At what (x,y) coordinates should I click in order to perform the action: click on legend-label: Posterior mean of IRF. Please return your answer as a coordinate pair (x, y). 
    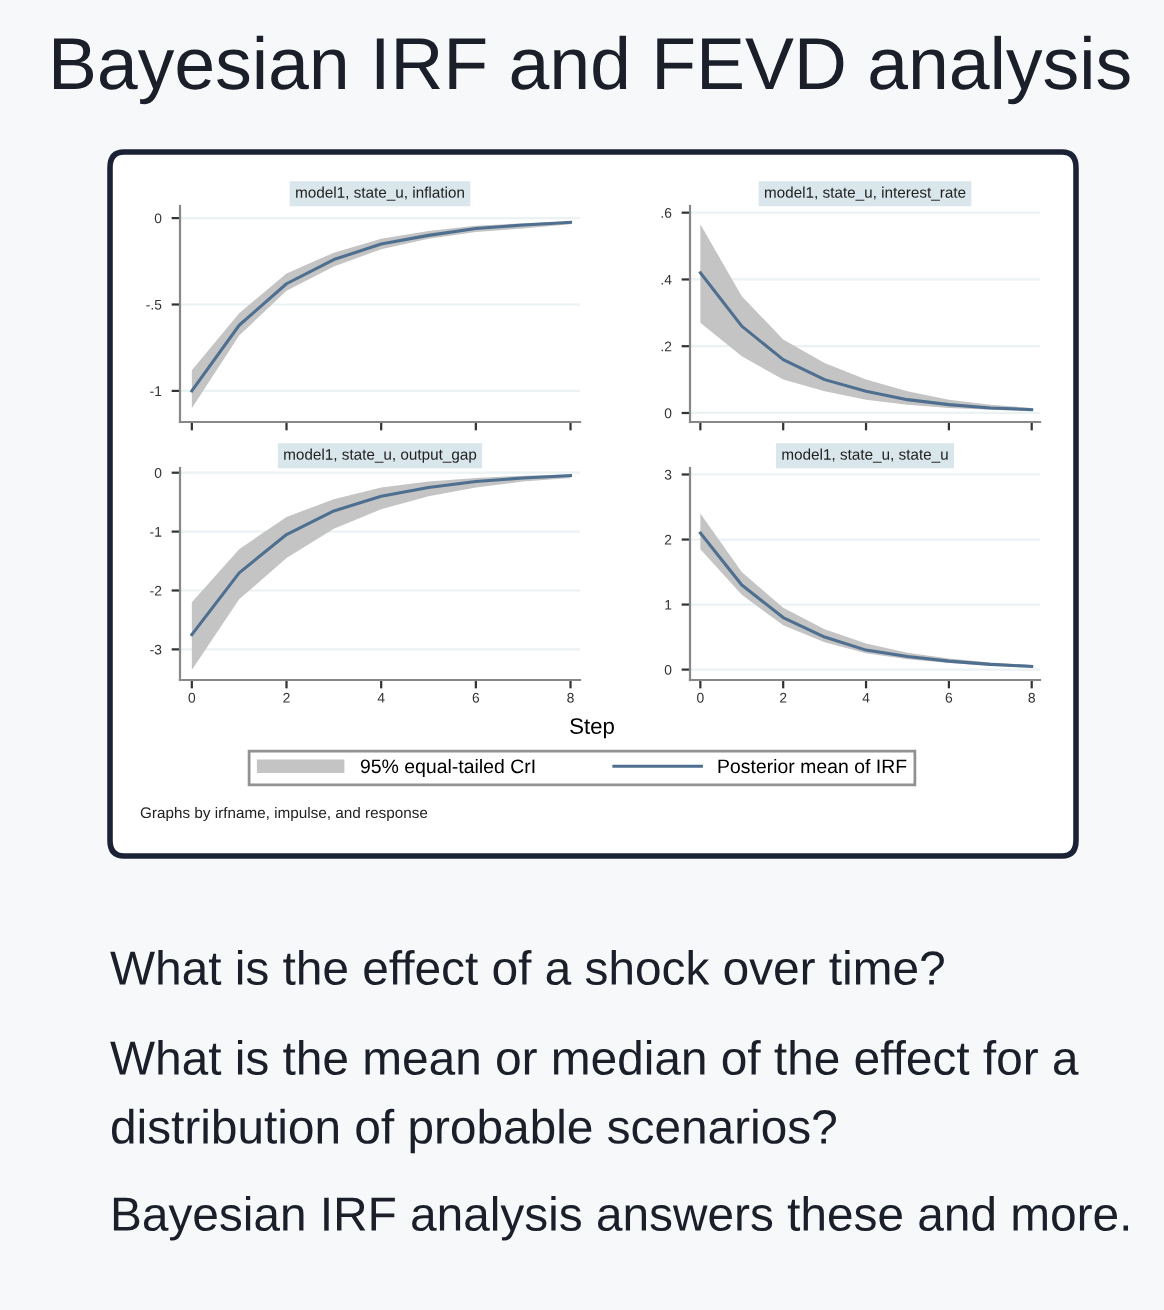
    Looking at the image, I should click on (812, 766).